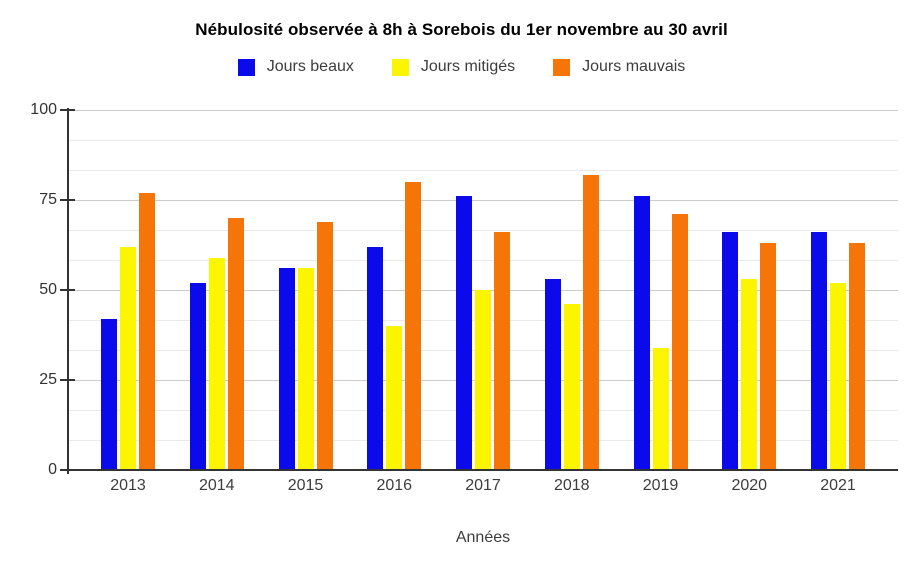 Image resolution: width=923 pixels, height=570 pixels. Describe the element at coordinates (483, 537) in the screenshot. I see `x-axis-title: Années` at that location.